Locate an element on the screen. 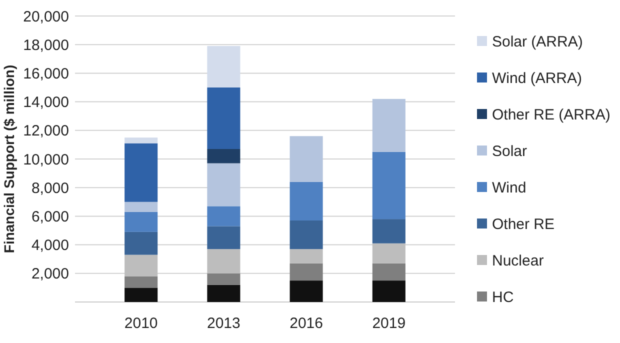  y-tick-label: 8,000 is located at coordinates (50, 188).